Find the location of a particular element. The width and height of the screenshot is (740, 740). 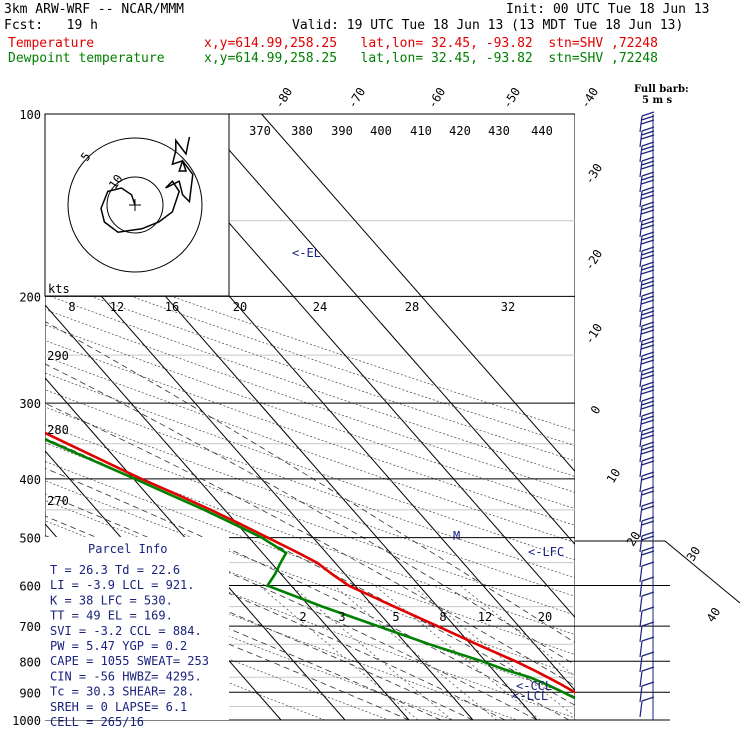

hodograph-units: kts is located at coordinates (59, 289).